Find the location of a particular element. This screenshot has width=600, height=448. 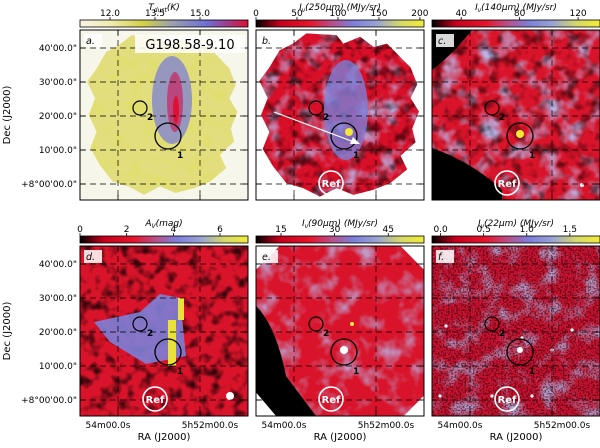

colorbar-tick-label: 12.0 is located at coordinates (110, 14).